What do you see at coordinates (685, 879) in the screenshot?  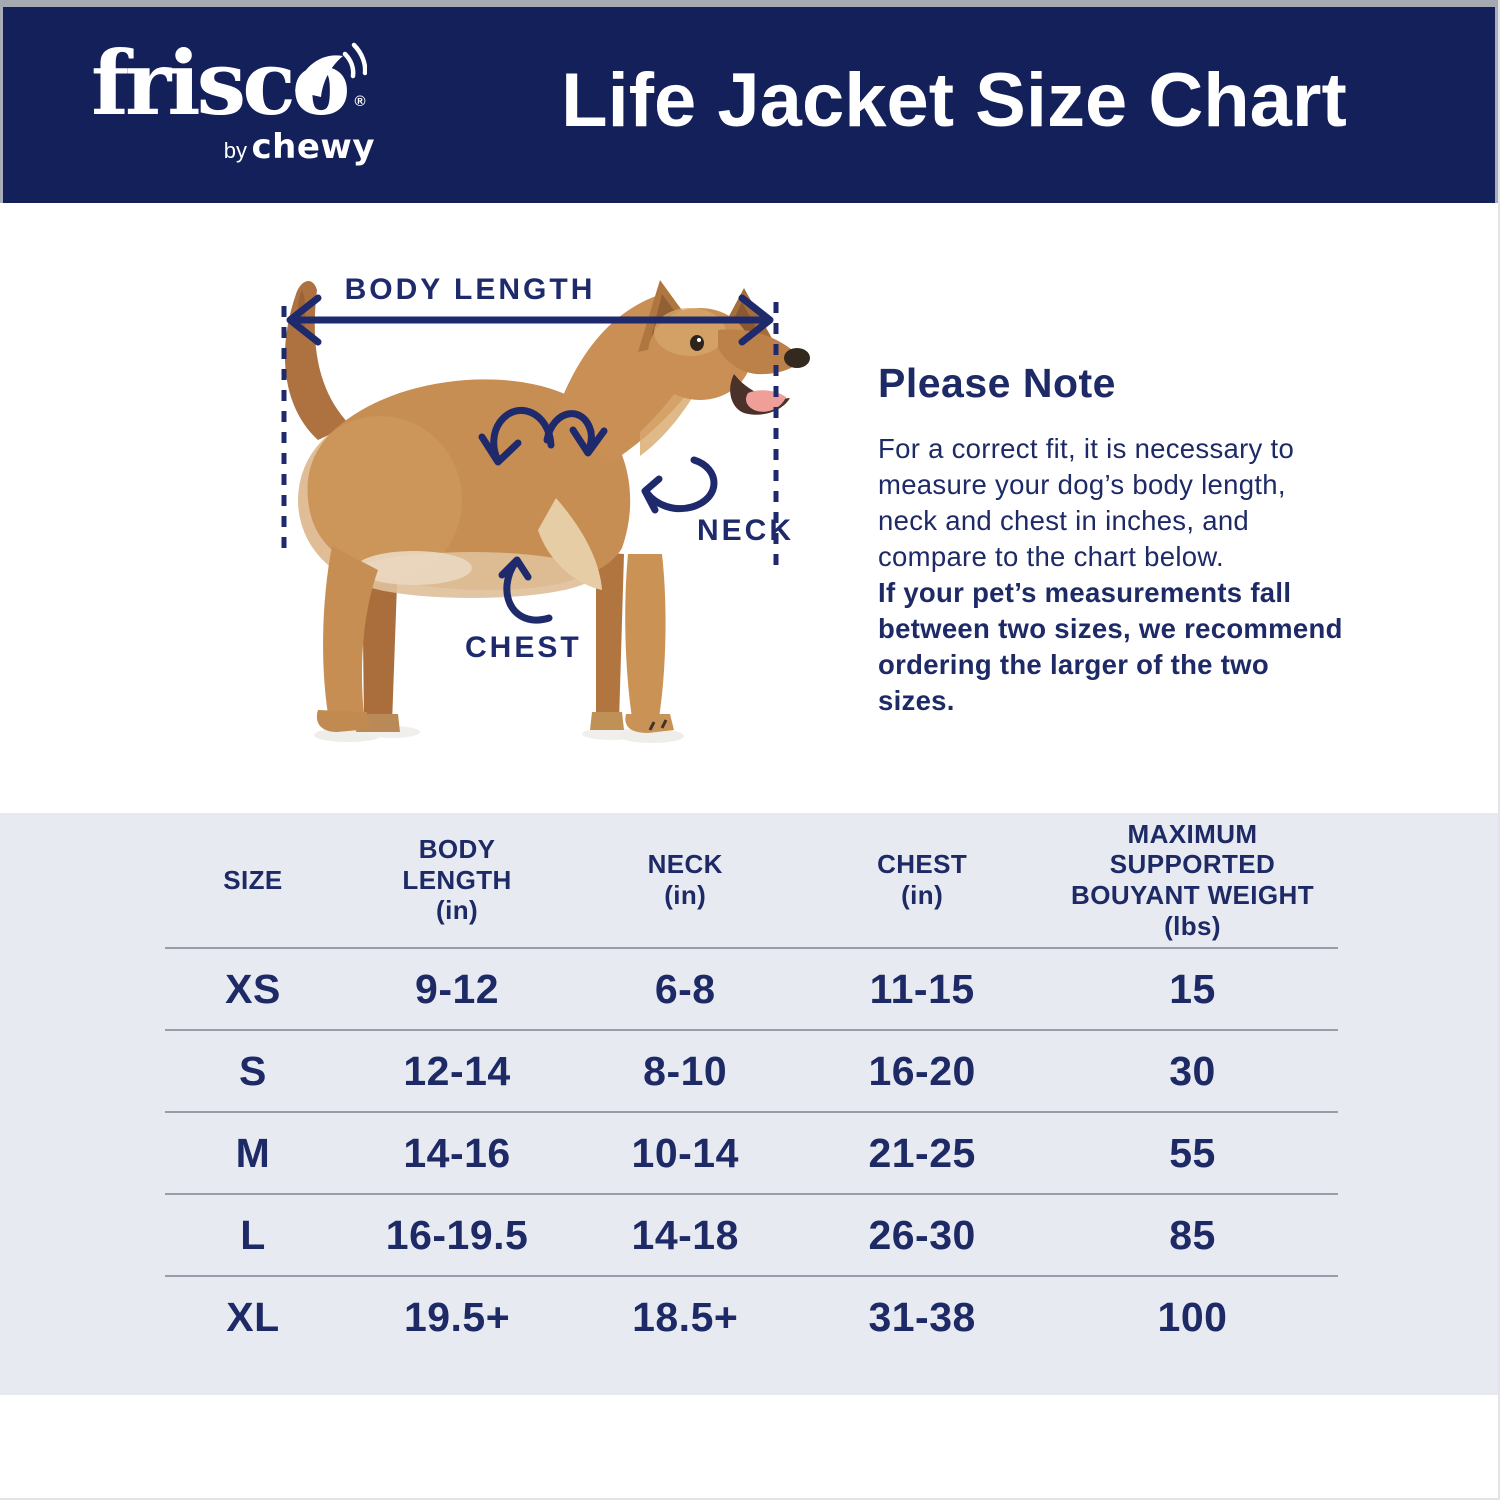 I see `column-header-neck: NECK (in)` at bounding box center [685, 879].